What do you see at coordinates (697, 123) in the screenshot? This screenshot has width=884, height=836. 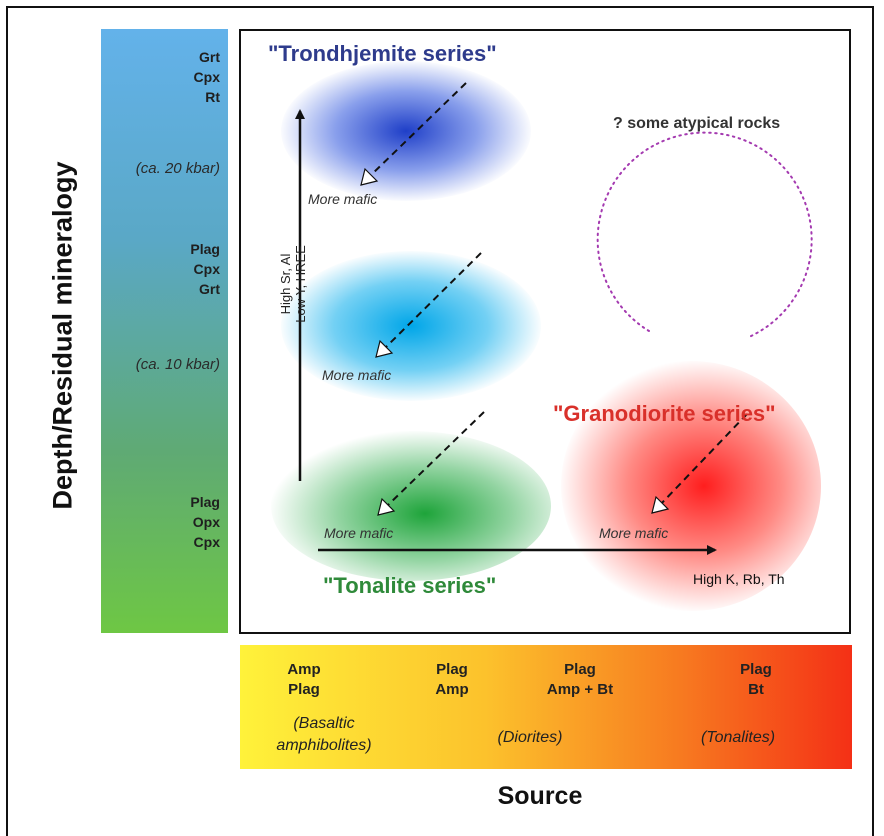 I see `atypical-rocks-label: ? some atypical rocks` at bounding box center [697, 123].